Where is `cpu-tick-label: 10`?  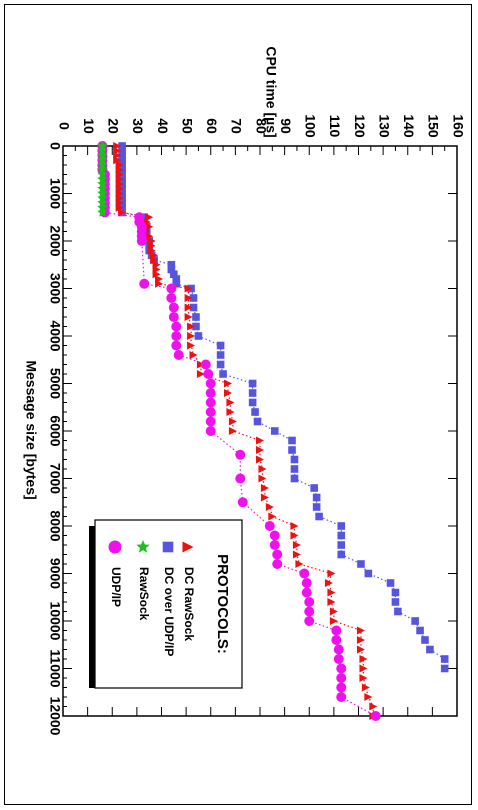
cpu-tick-label: 10 is located at coordinates (89, 126).